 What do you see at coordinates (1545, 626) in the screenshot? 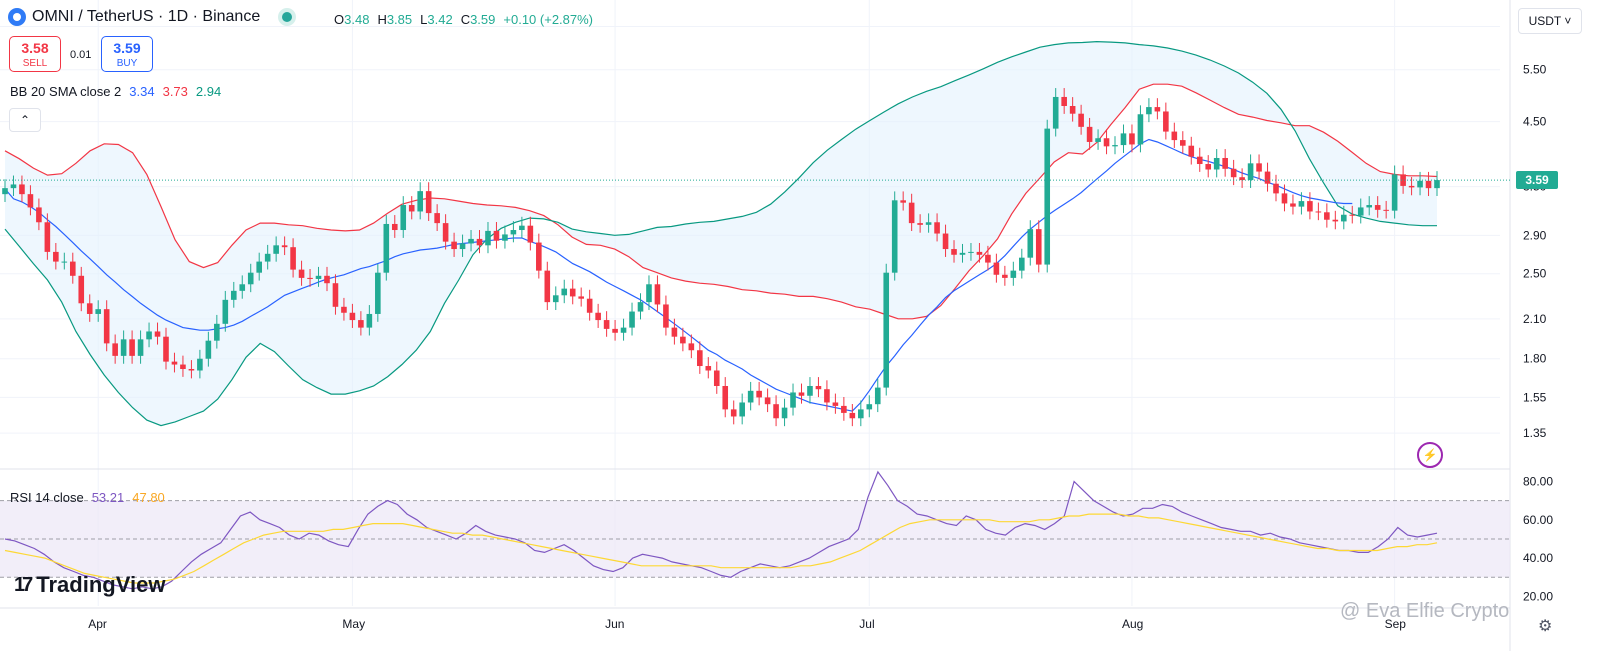
I see `gear-icon: ⚙` at bounding box center [1545, 626].